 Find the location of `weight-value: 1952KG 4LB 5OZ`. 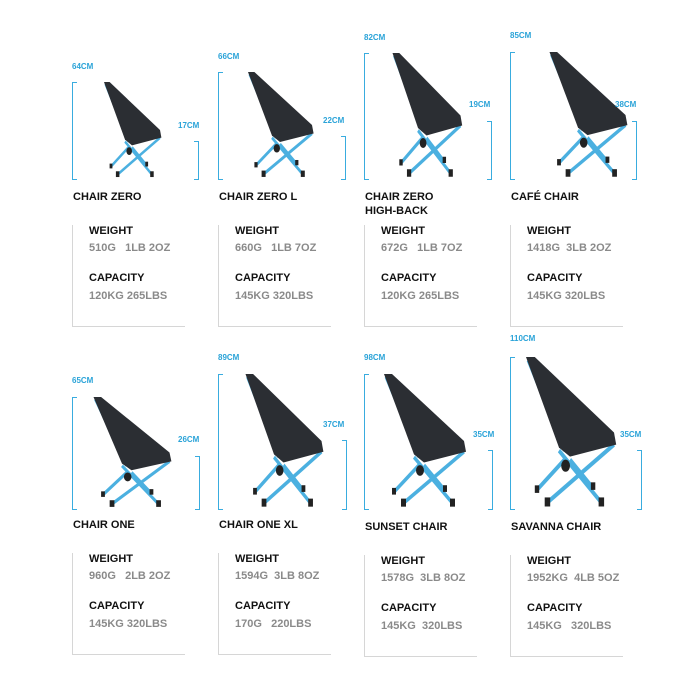

weight-value: 1952KG 4LB 5OZ is located at coordinates (573, 578).